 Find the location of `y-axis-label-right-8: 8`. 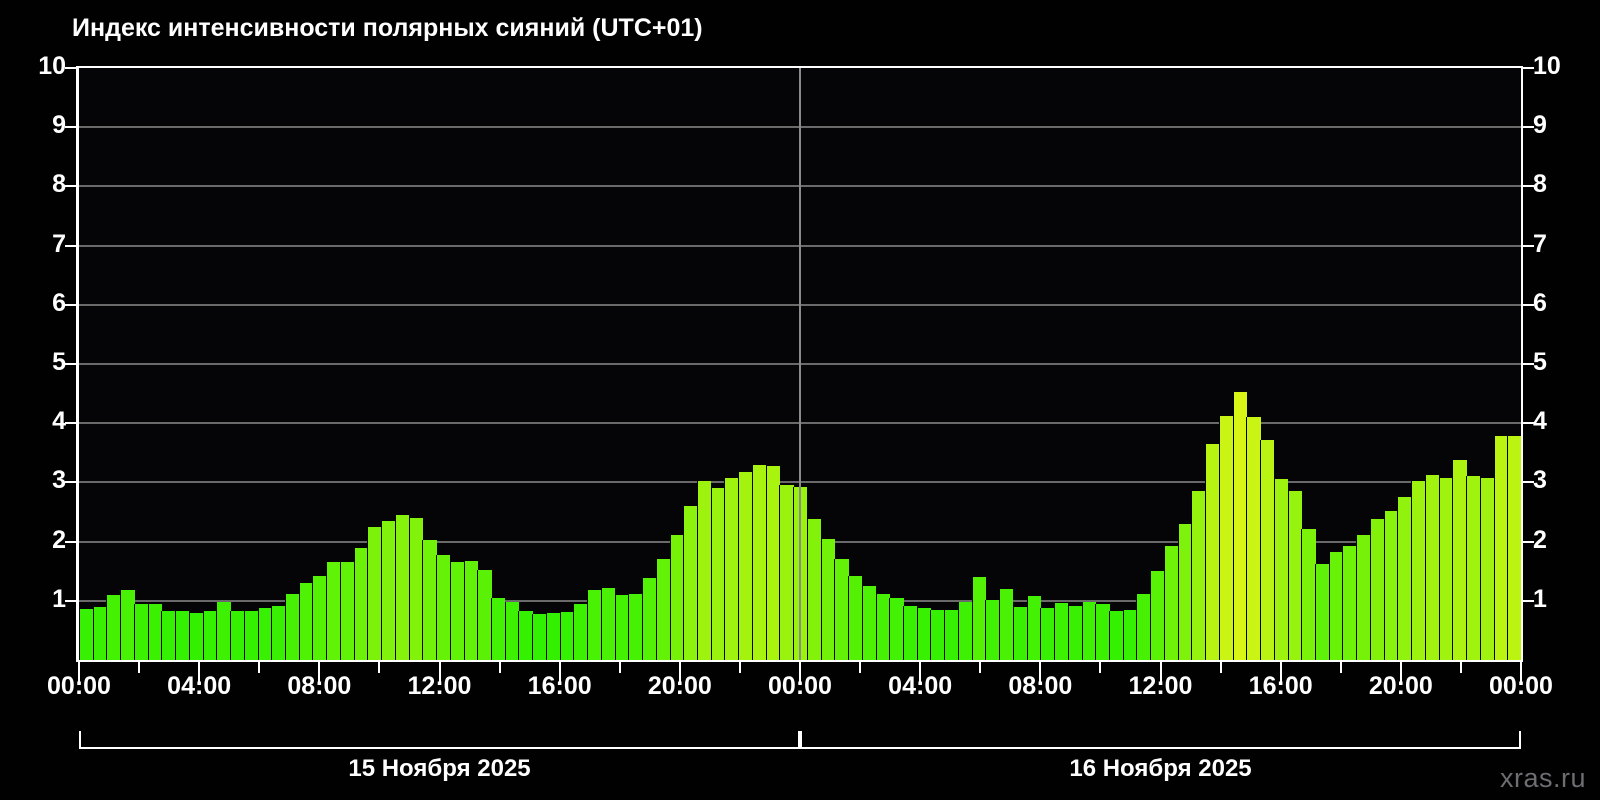

y-axis-label-right-8: 8 is located at coordinates (1540, 184).